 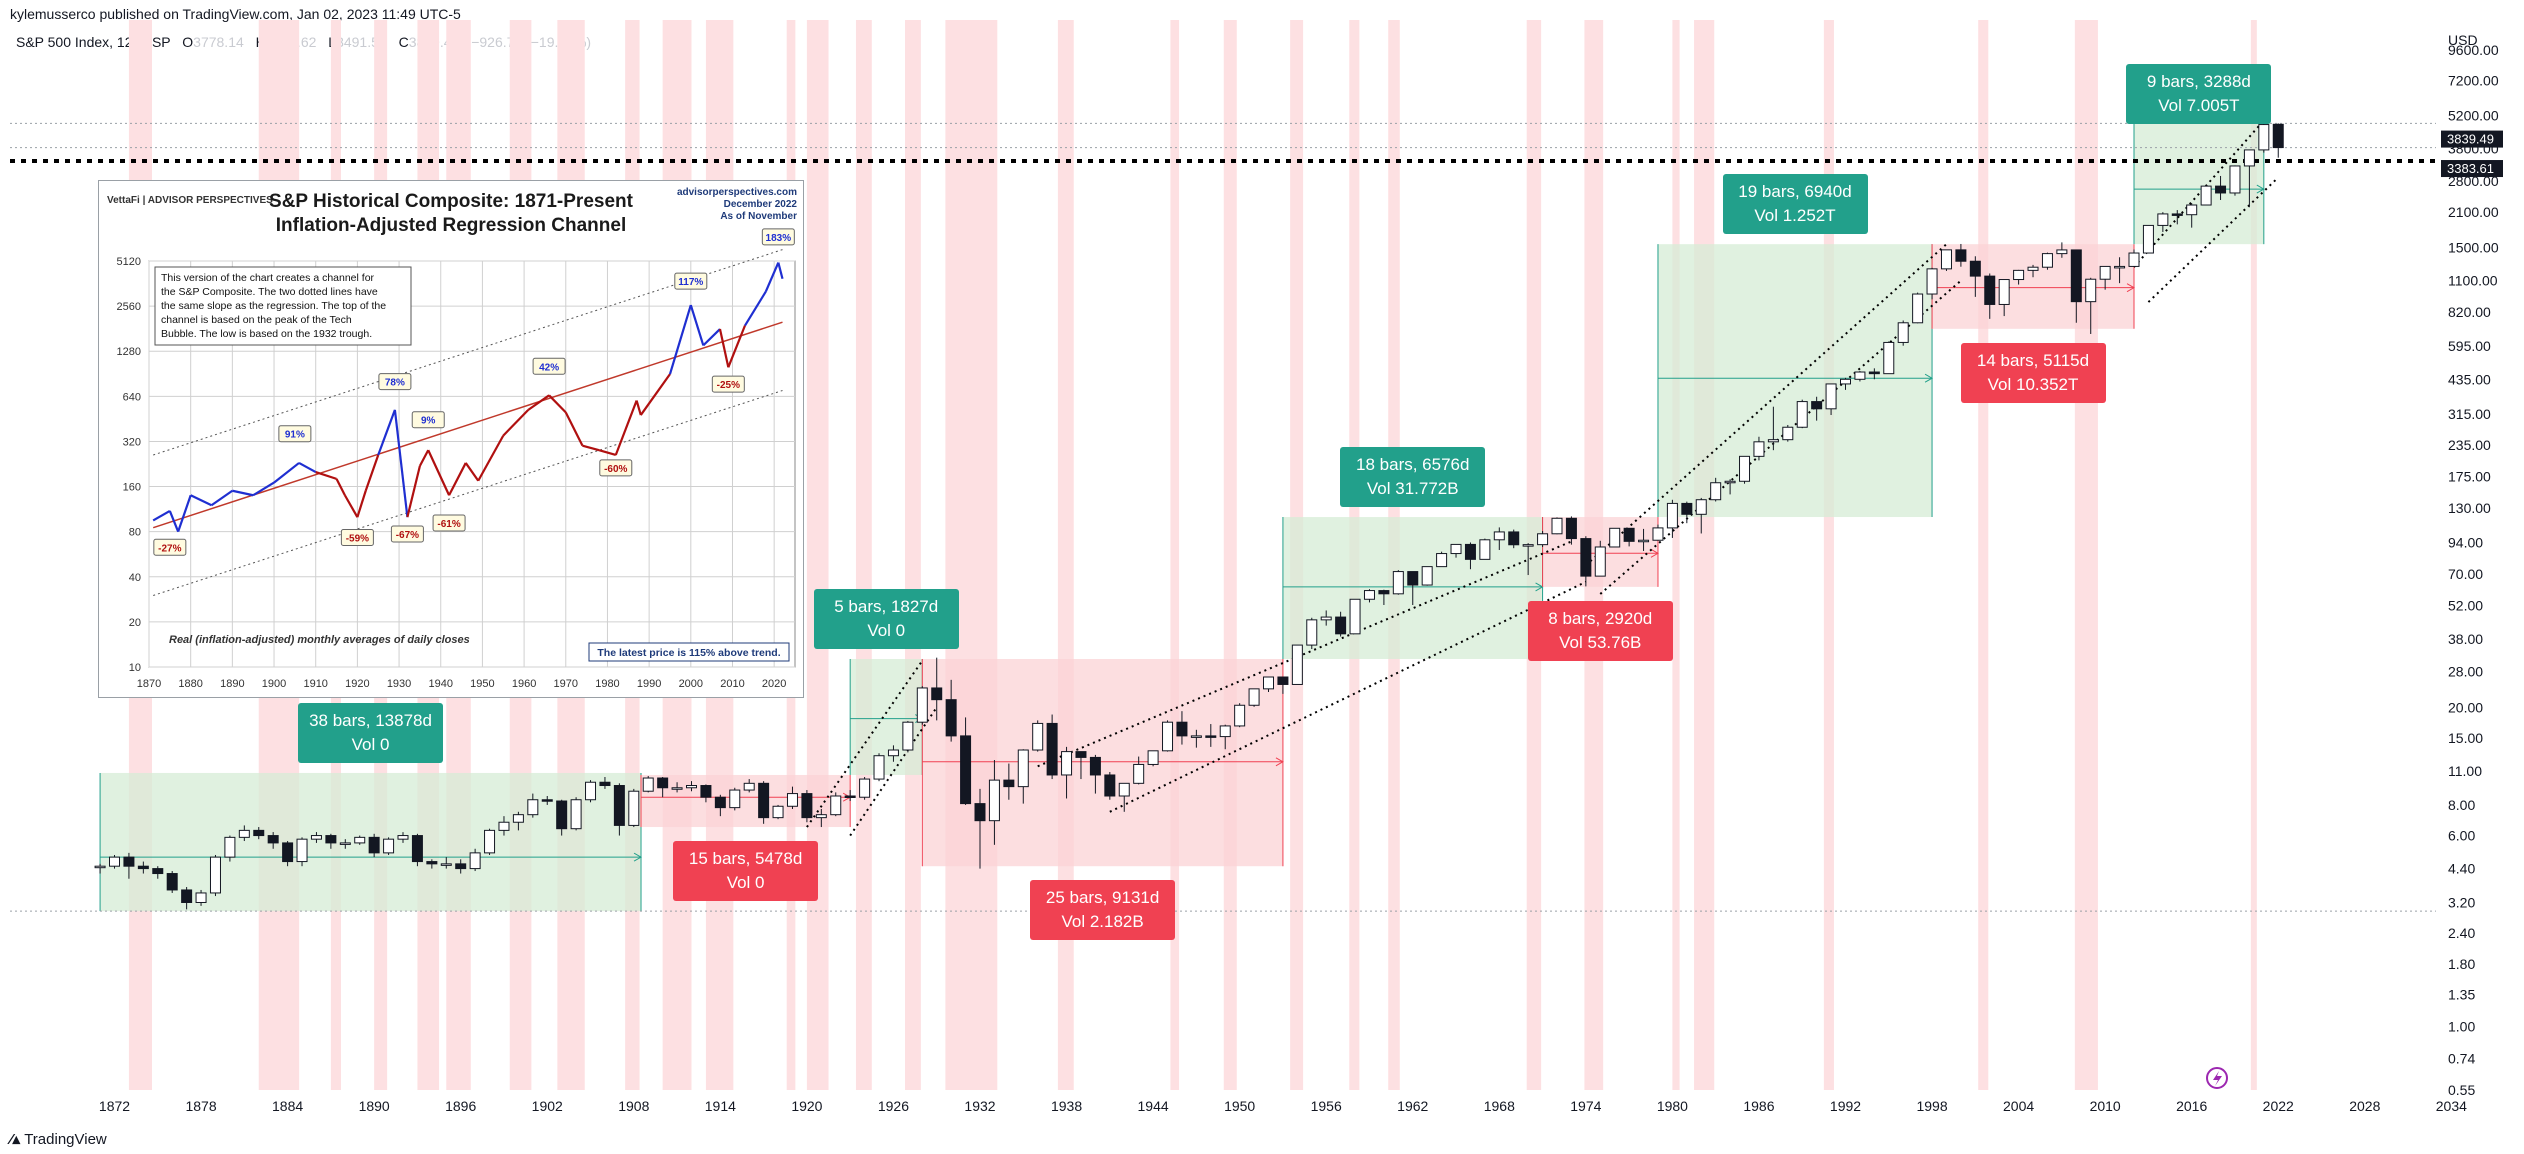 I want to click on y-tick-label: 2800.00, so click(x=2473, y=181).